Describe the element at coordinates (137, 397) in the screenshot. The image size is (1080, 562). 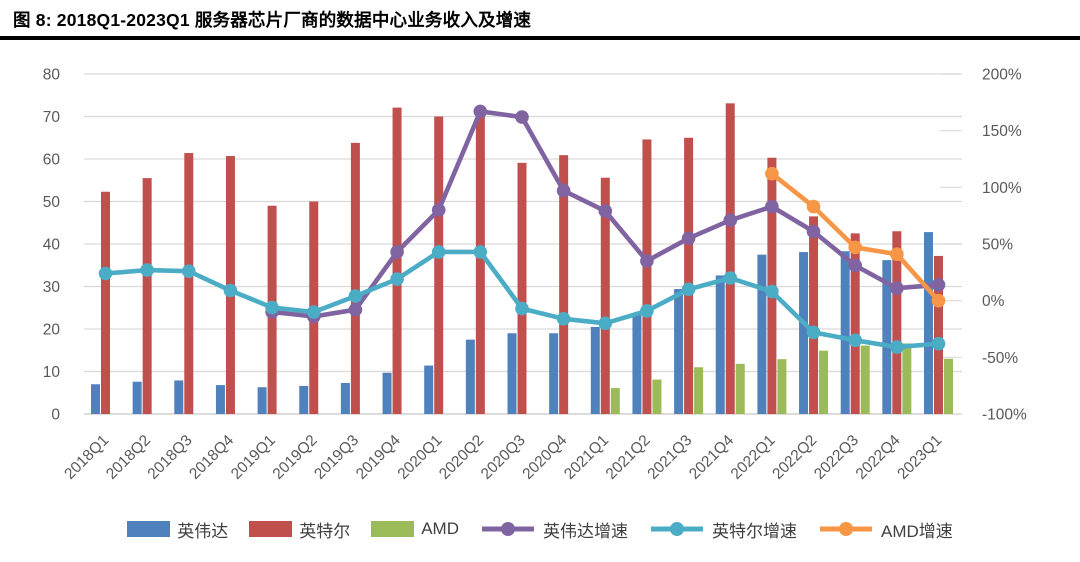
I see `bar-nvidia-revenue-2018Q2` at that location.